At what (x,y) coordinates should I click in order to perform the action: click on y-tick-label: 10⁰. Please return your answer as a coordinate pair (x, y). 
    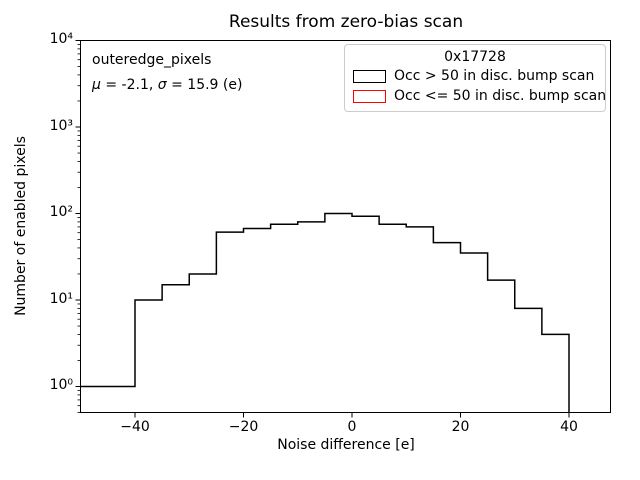
    Looking at the image, I should click on (61, 385).